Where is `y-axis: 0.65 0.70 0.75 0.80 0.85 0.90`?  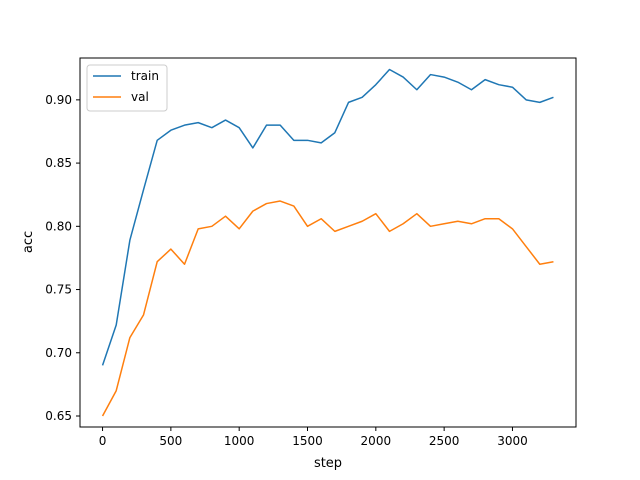 y-axis: 0.65 0.70 0.75 0.80 0.85 0.90 is located at coordinates (62, 258).